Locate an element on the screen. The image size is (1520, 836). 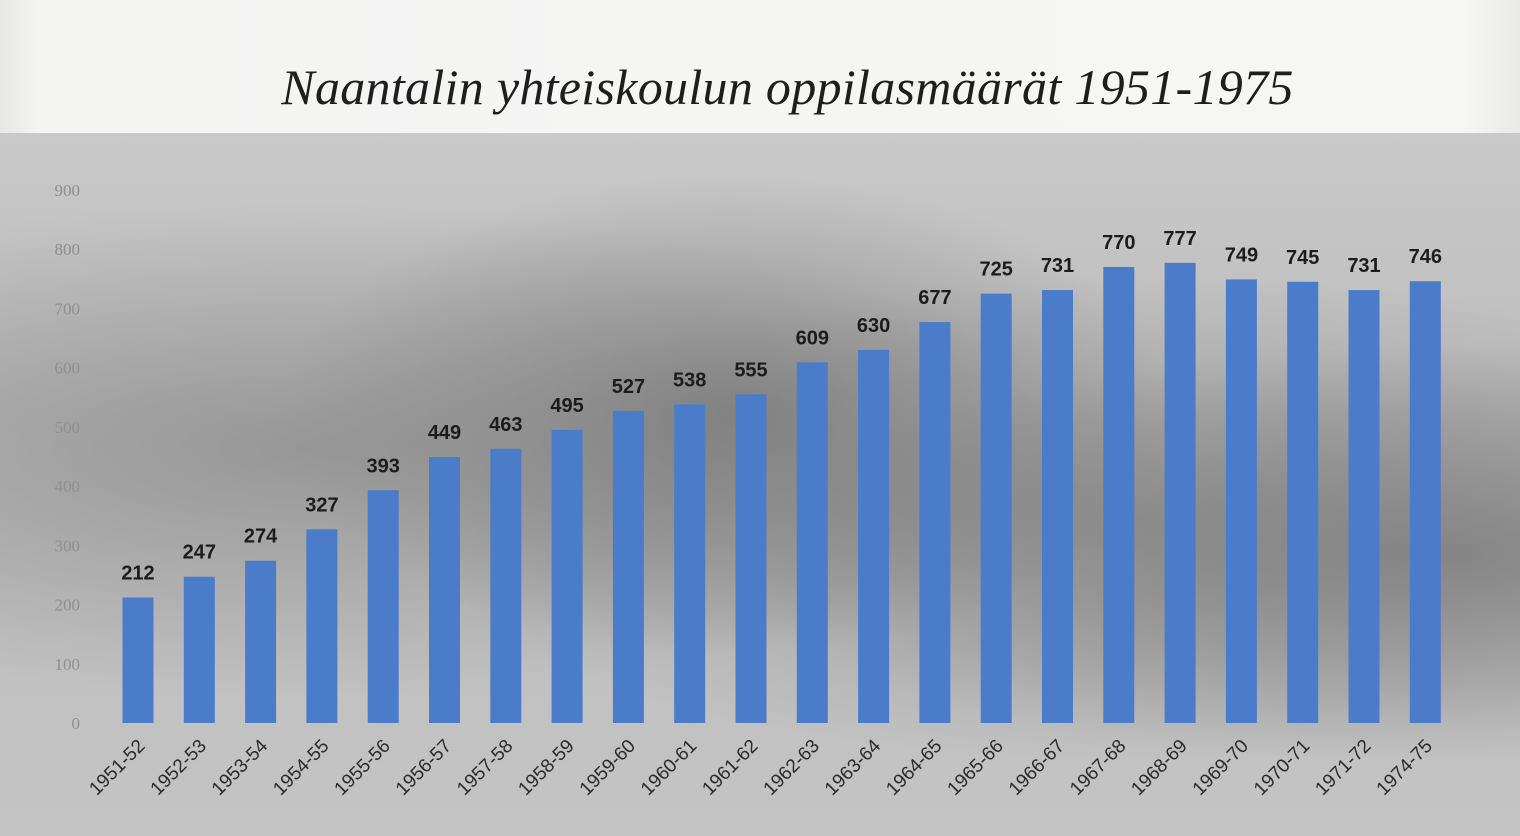
y-tick-label: 800 is located at coordinates (68, 249).